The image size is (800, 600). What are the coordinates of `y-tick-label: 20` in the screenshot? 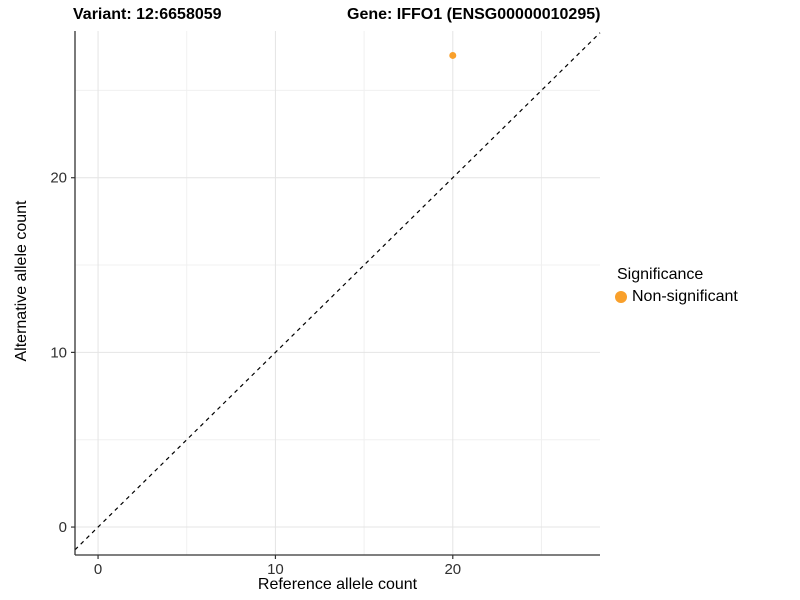 It's located at (58, 178).